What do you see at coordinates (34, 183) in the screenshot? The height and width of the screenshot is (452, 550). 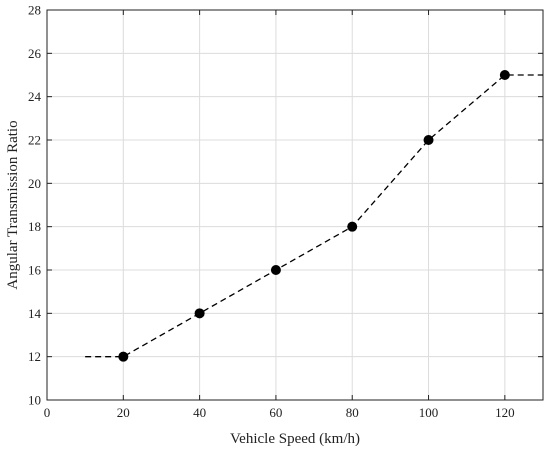 I see `y-tick-label: 20` at bounding box center [34, 183].